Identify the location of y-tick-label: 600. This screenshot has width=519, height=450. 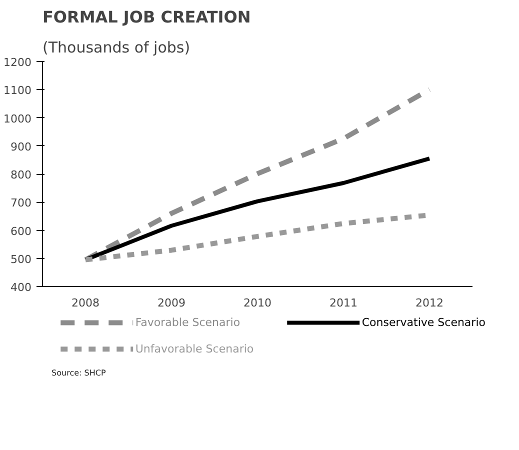
(21, 231).